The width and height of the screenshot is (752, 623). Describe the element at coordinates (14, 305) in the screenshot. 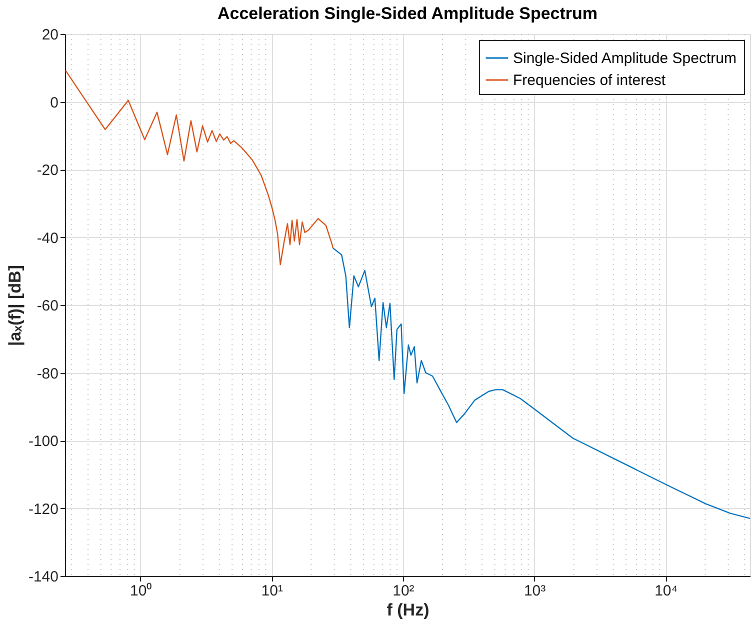

I see `y-axis-title: |aₓ(f)| [dB]` at that location.